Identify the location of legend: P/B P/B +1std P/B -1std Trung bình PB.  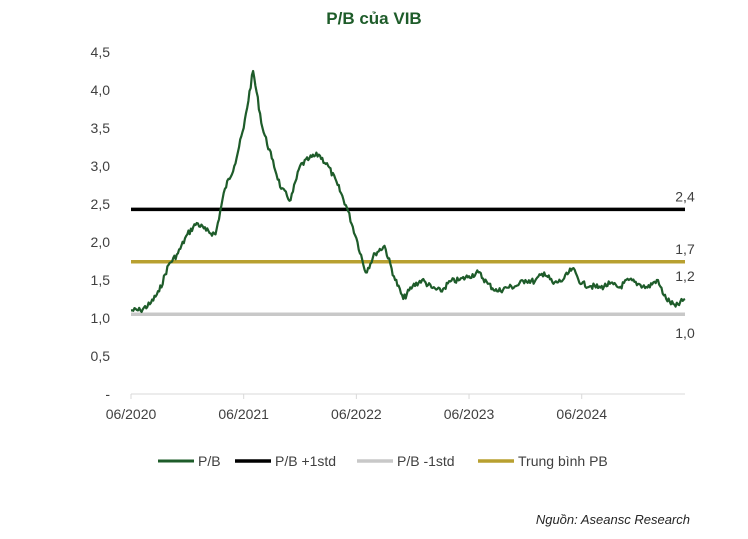
(383, 461).